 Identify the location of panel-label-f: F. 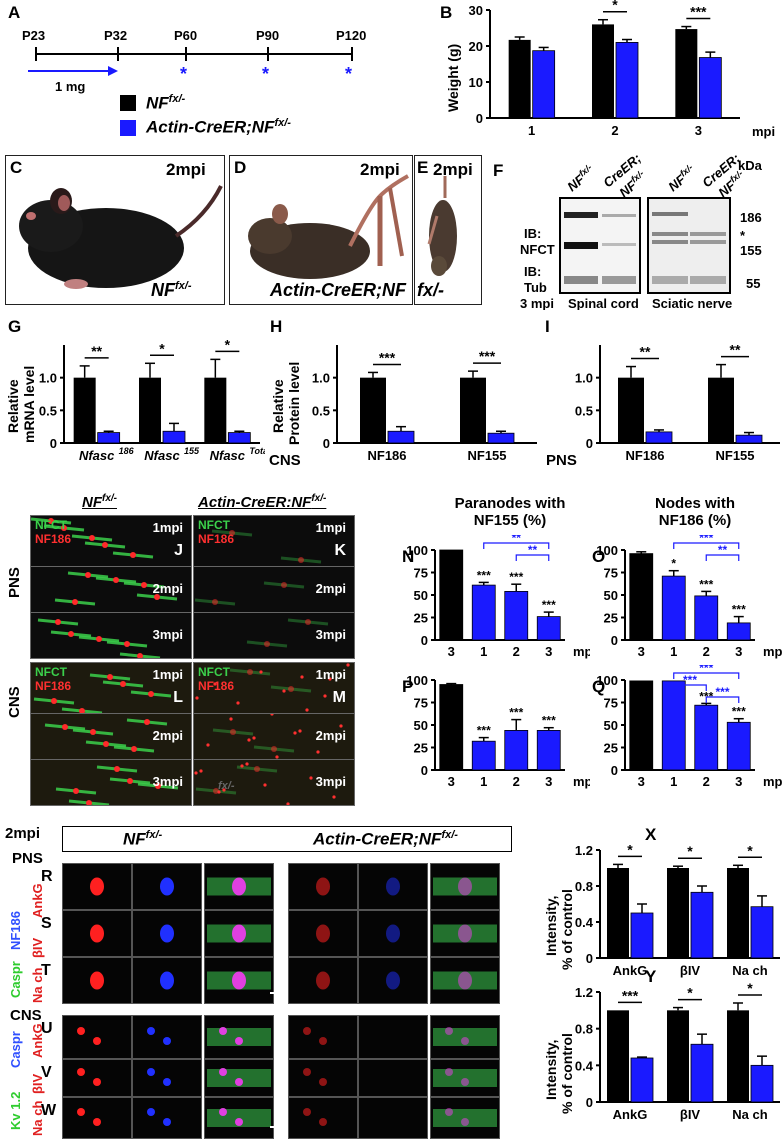
(498, 170).